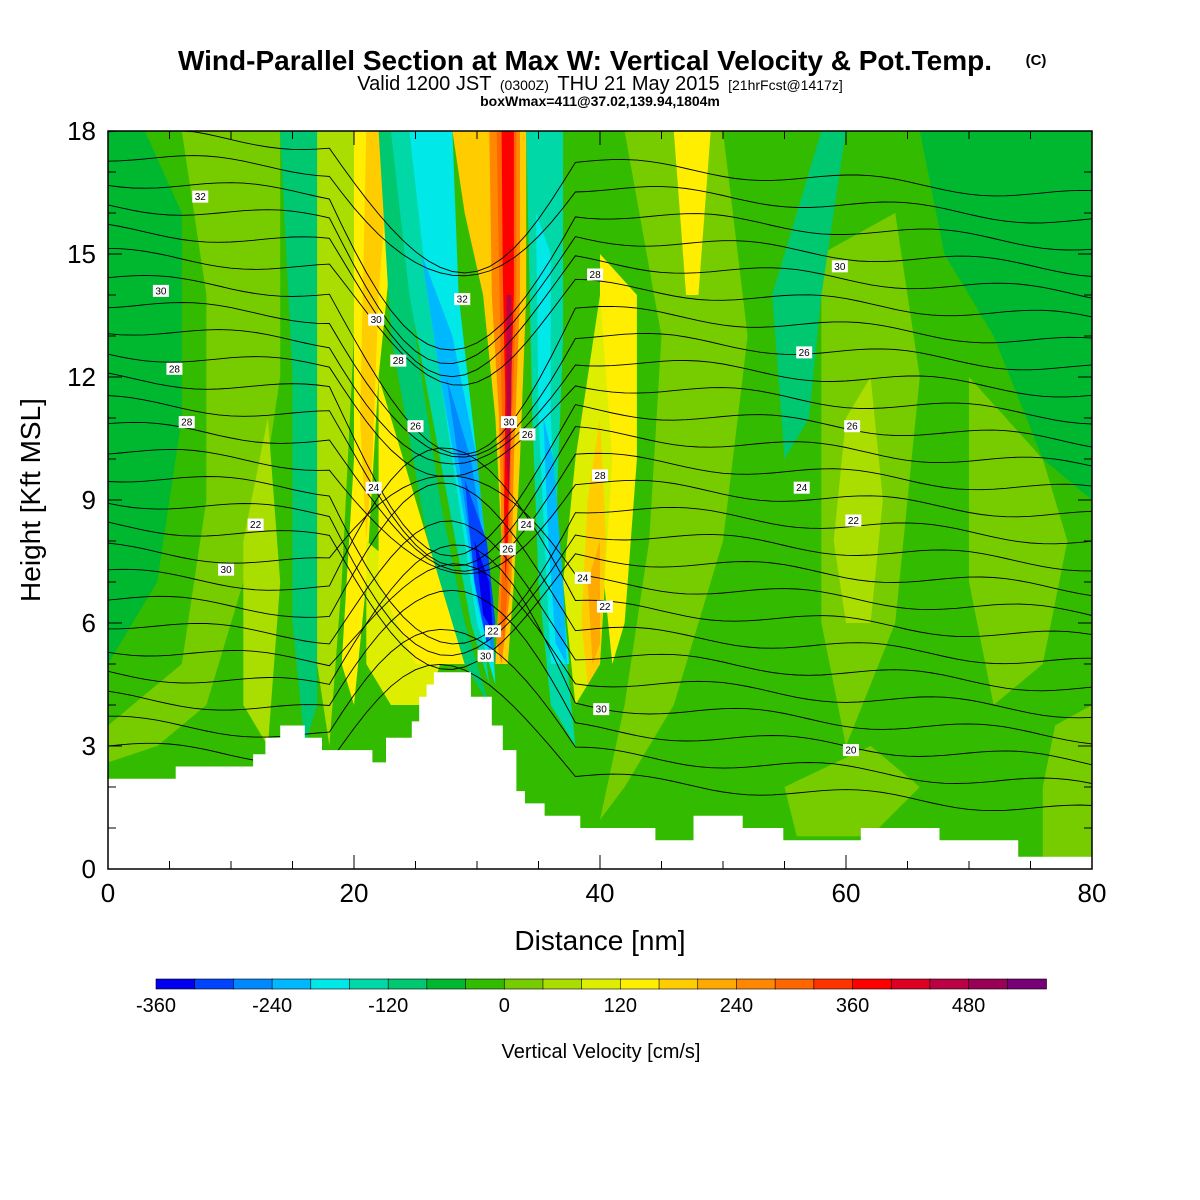  Describe the element at coordinates (846, 893) in the screenshot. I see `x-tick-label: 60` at that location.